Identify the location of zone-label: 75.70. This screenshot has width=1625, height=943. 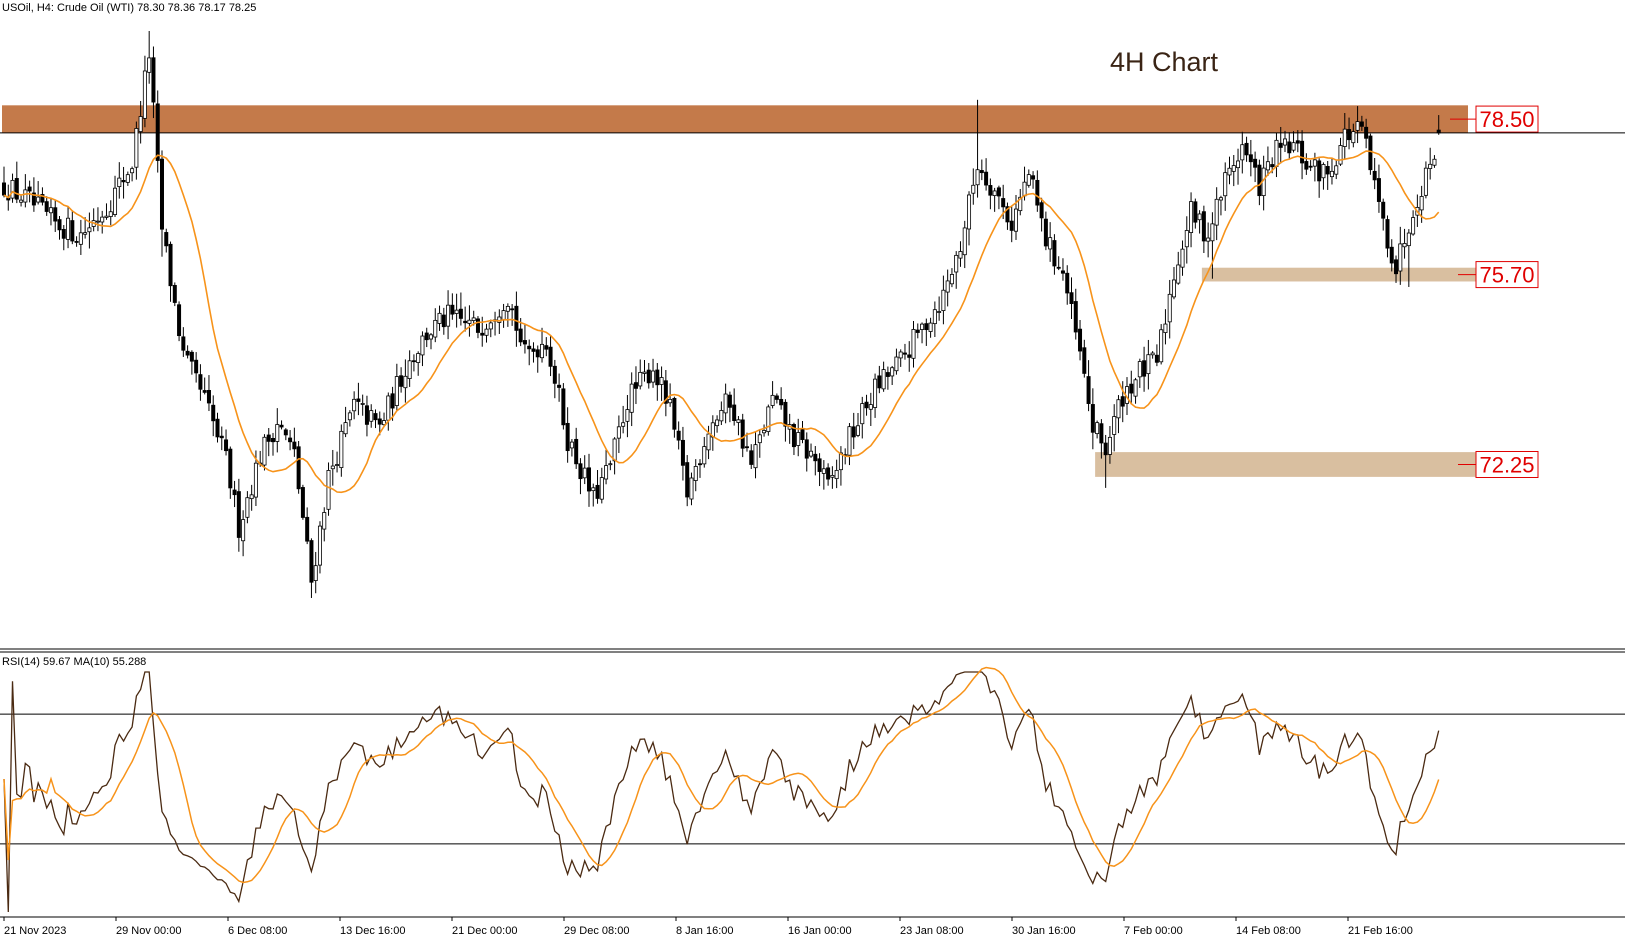
(1506, 275).